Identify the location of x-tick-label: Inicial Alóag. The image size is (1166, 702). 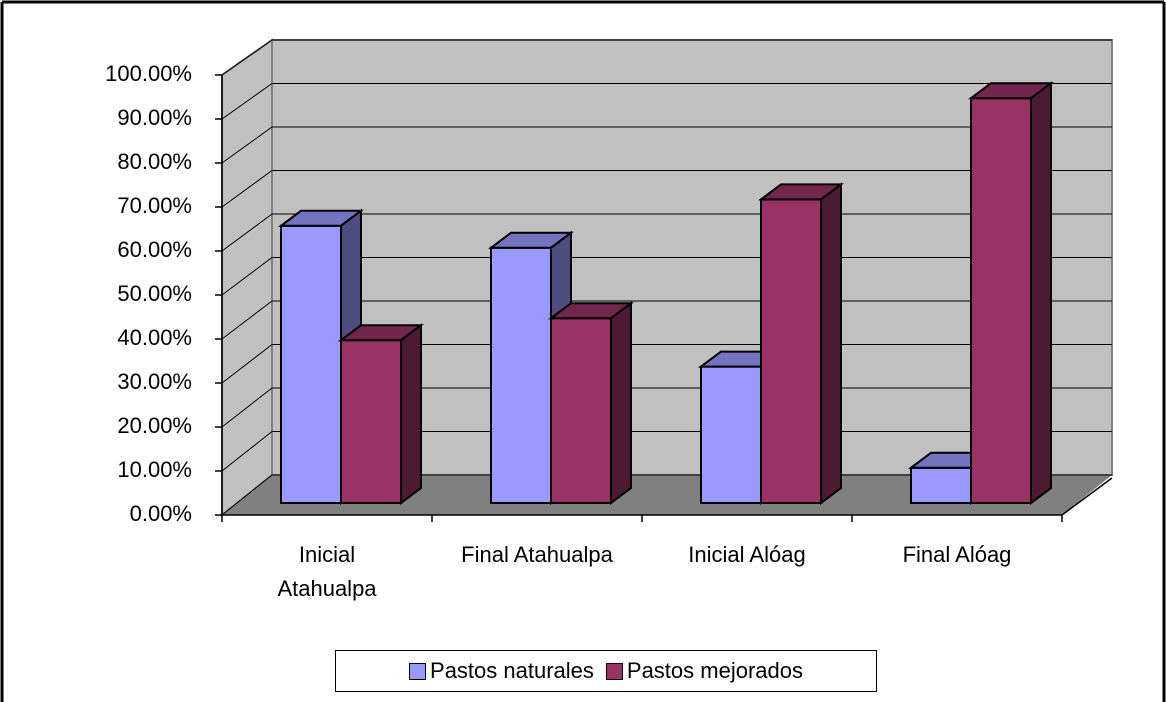
(747, 554).